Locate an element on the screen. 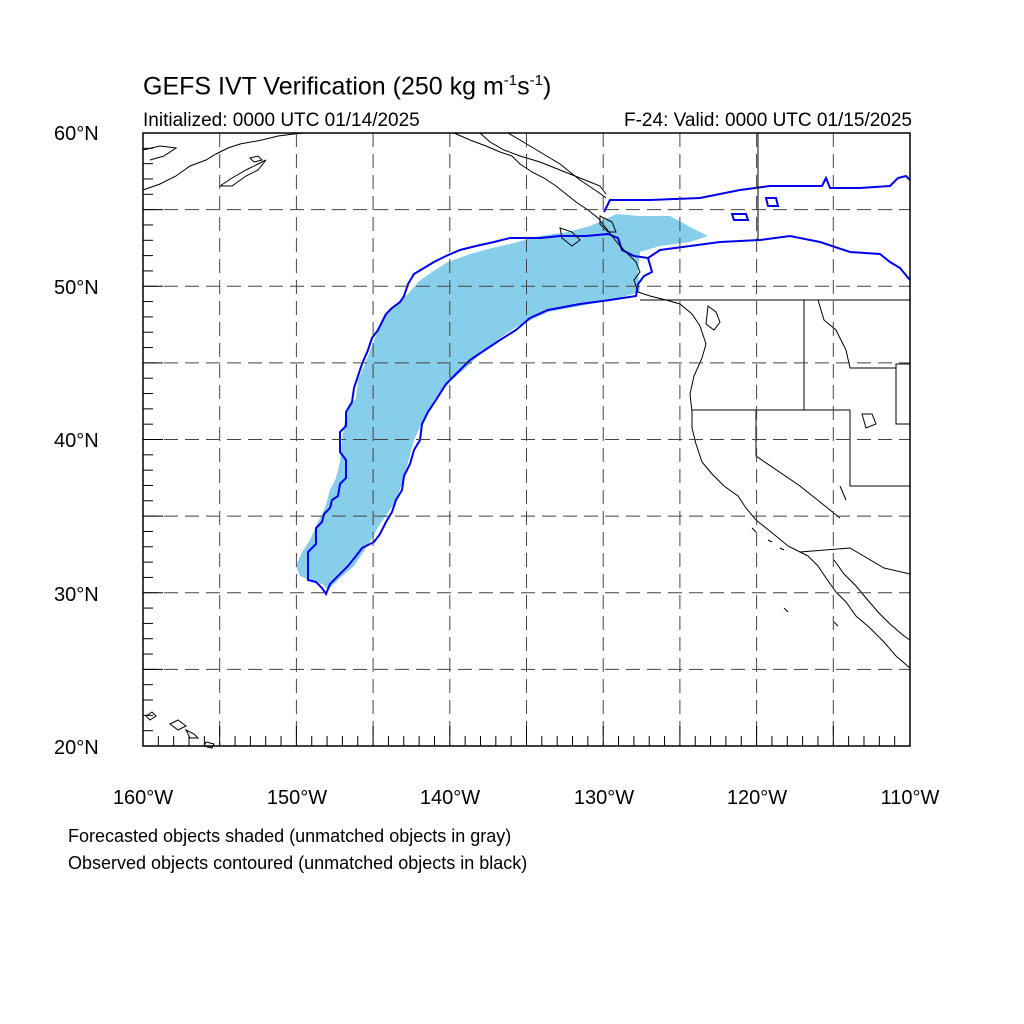  lon-label-160w: 160°W is located at coordinates (143, 798).